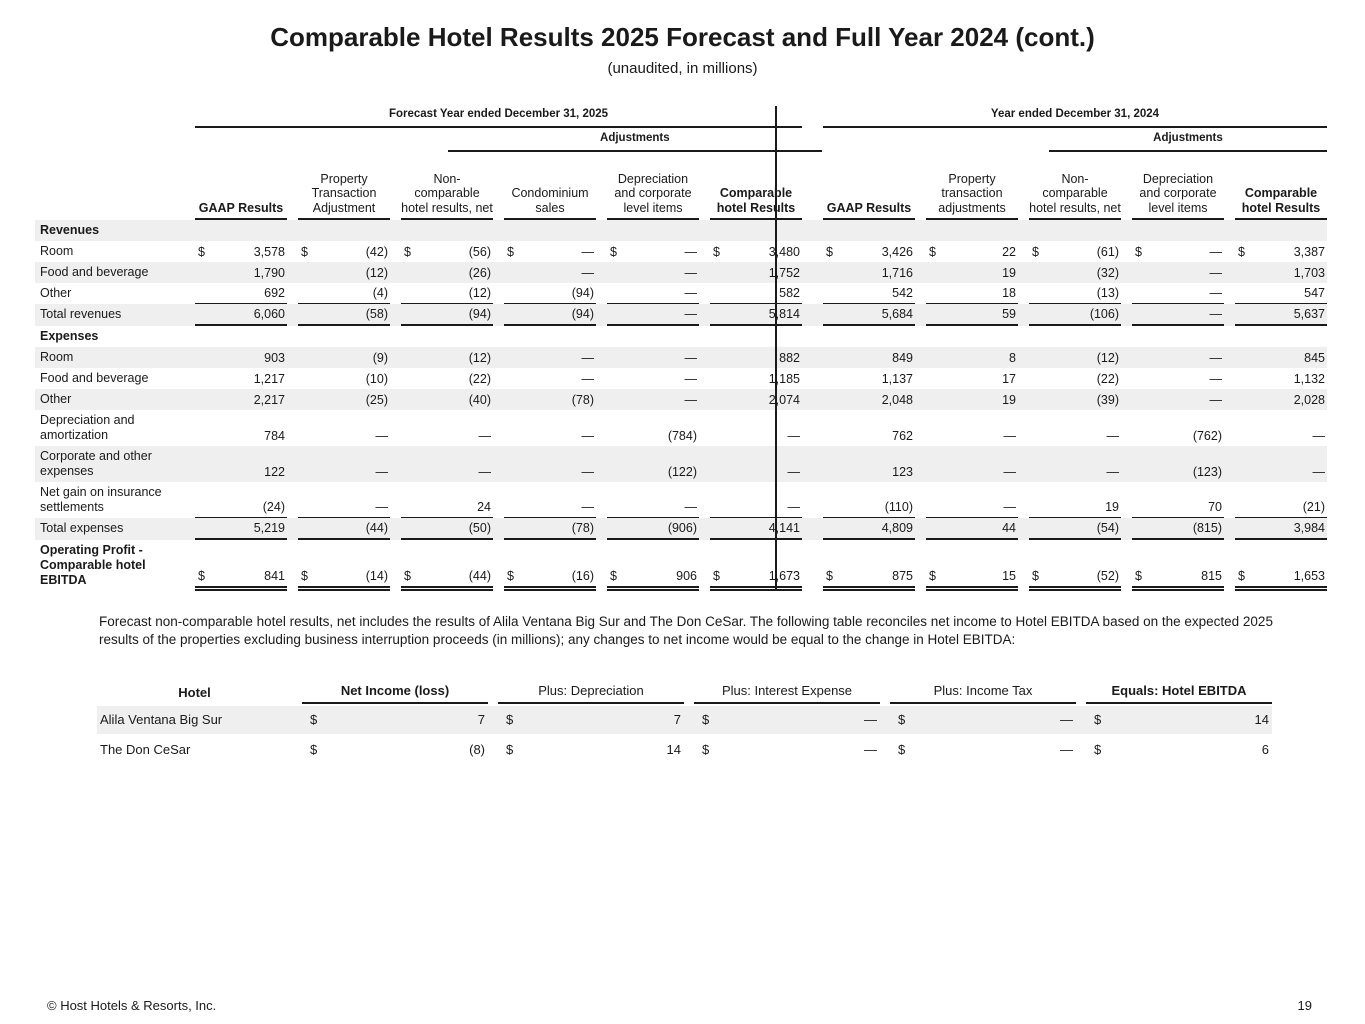  Describe the element at coordinates (376, 528) in the screenshot. I see `cell-value: (44)` at that location.